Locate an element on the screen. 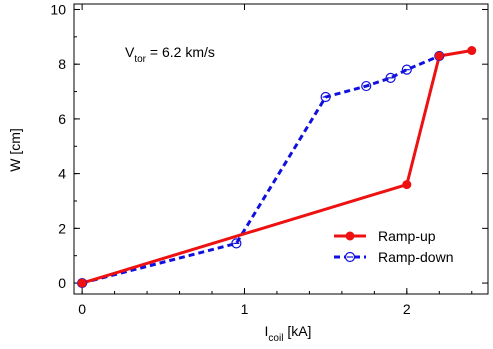 The width and height of the screenshot is (493, 349). x-axis-label: Icoil [kA] is located at coordinates (288, 333).